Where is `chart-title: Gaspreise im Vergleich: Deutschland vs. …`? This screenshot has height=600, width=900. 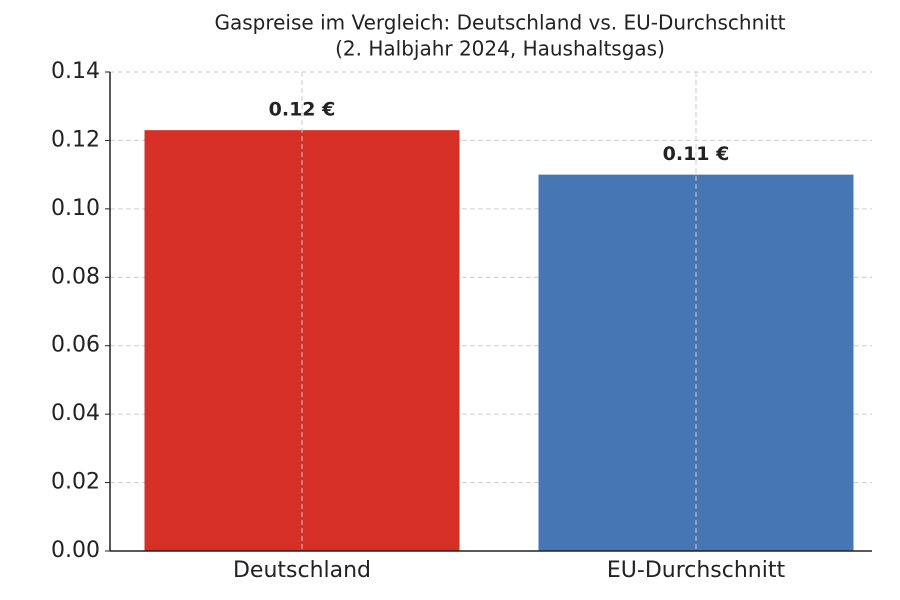 chart-title: Gaspreise im Vergleich: Deutschland vs. … is located at coordinates (499, 23).